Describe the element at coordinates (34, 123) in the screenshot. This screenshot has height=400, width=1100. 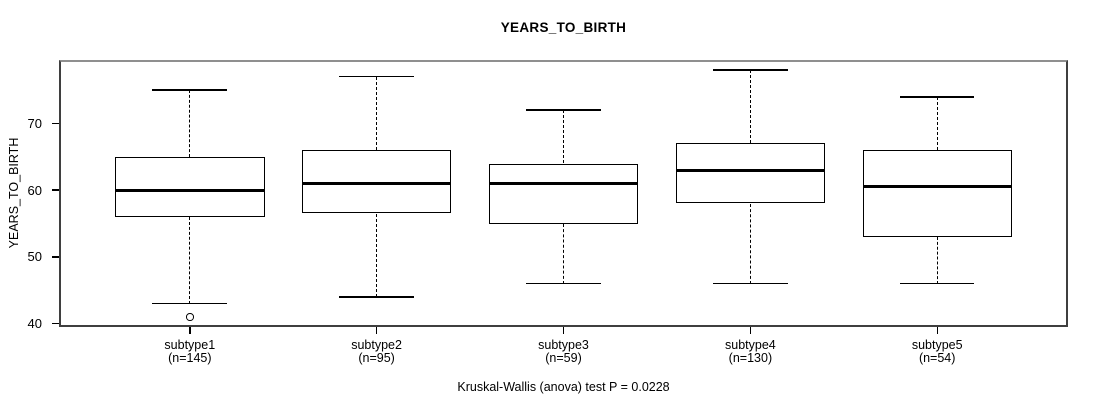
I see `y-tick-label: 70` at that location.